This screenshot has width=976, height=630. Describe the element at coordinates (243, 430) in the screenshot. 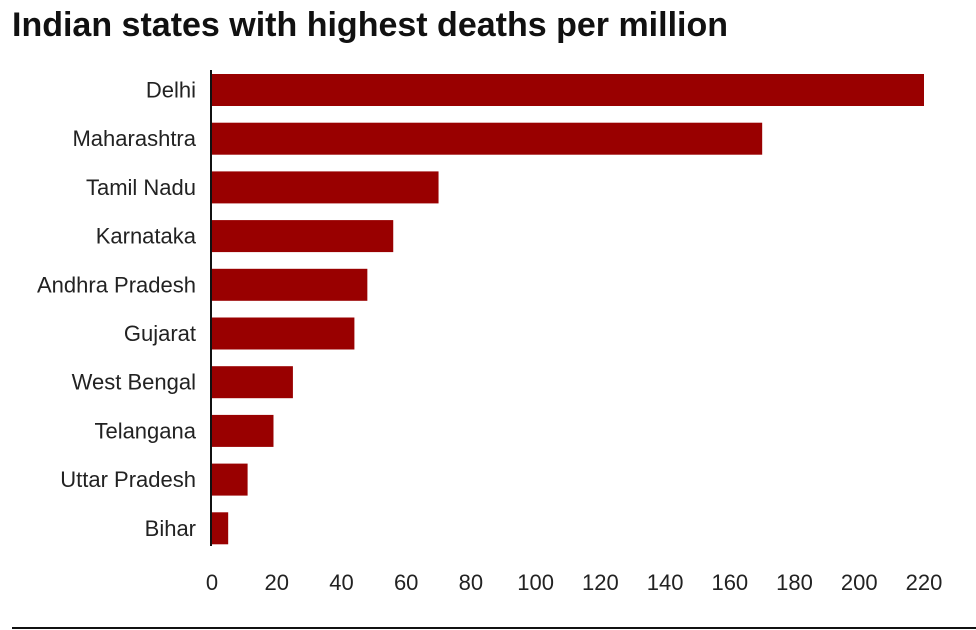

I see `bar-telangana` at that location.